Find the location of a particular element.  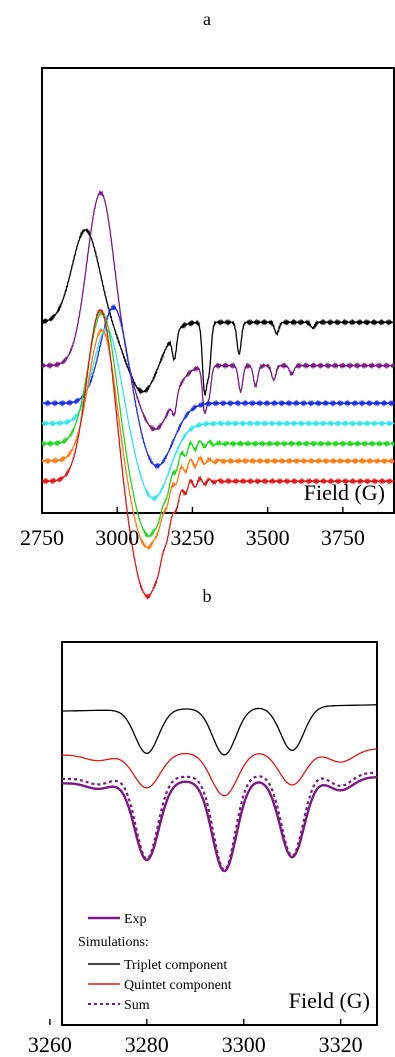

panel-b-series-triplet is located at coordinates (219, 730).